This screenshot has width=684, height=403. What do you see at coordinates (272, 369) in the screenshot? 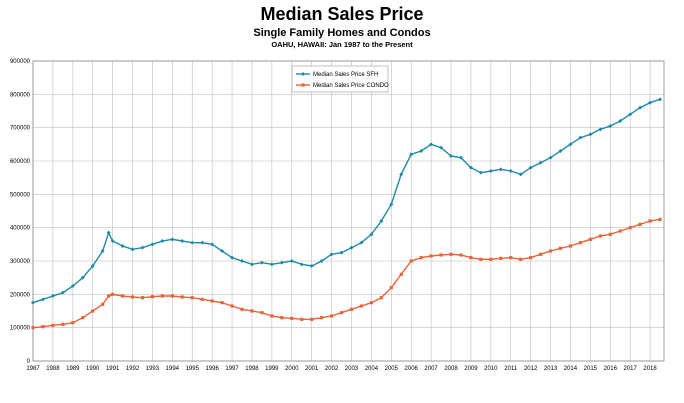
I see `x-tick-label: 1999` at bounding box center [272, 369].